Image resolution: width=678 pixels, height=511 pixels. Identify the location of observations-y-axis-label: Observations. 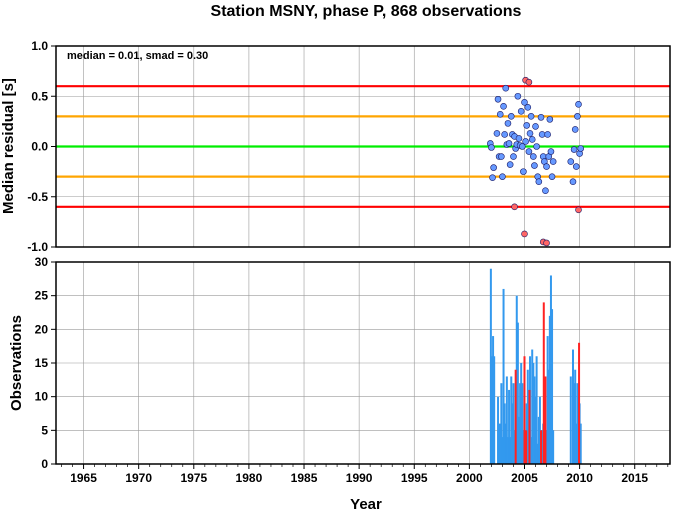
(16, 363).